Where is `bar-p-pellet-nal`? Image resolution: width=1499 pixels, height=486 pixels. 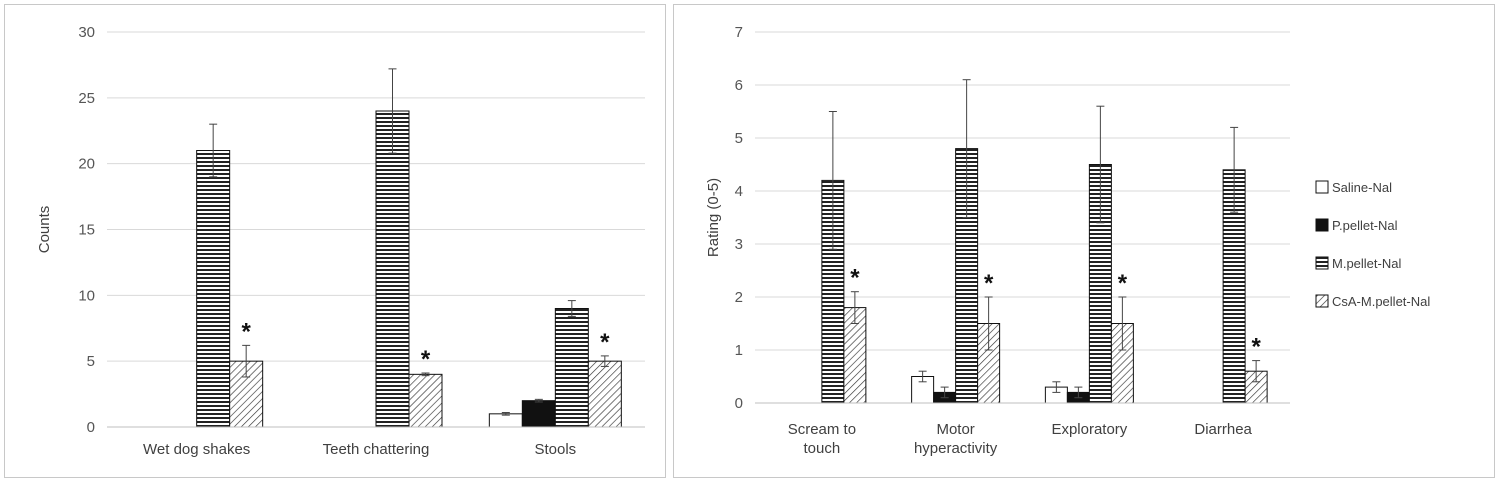 bar-p-pellet-nal is located at coordinates (538, 414).